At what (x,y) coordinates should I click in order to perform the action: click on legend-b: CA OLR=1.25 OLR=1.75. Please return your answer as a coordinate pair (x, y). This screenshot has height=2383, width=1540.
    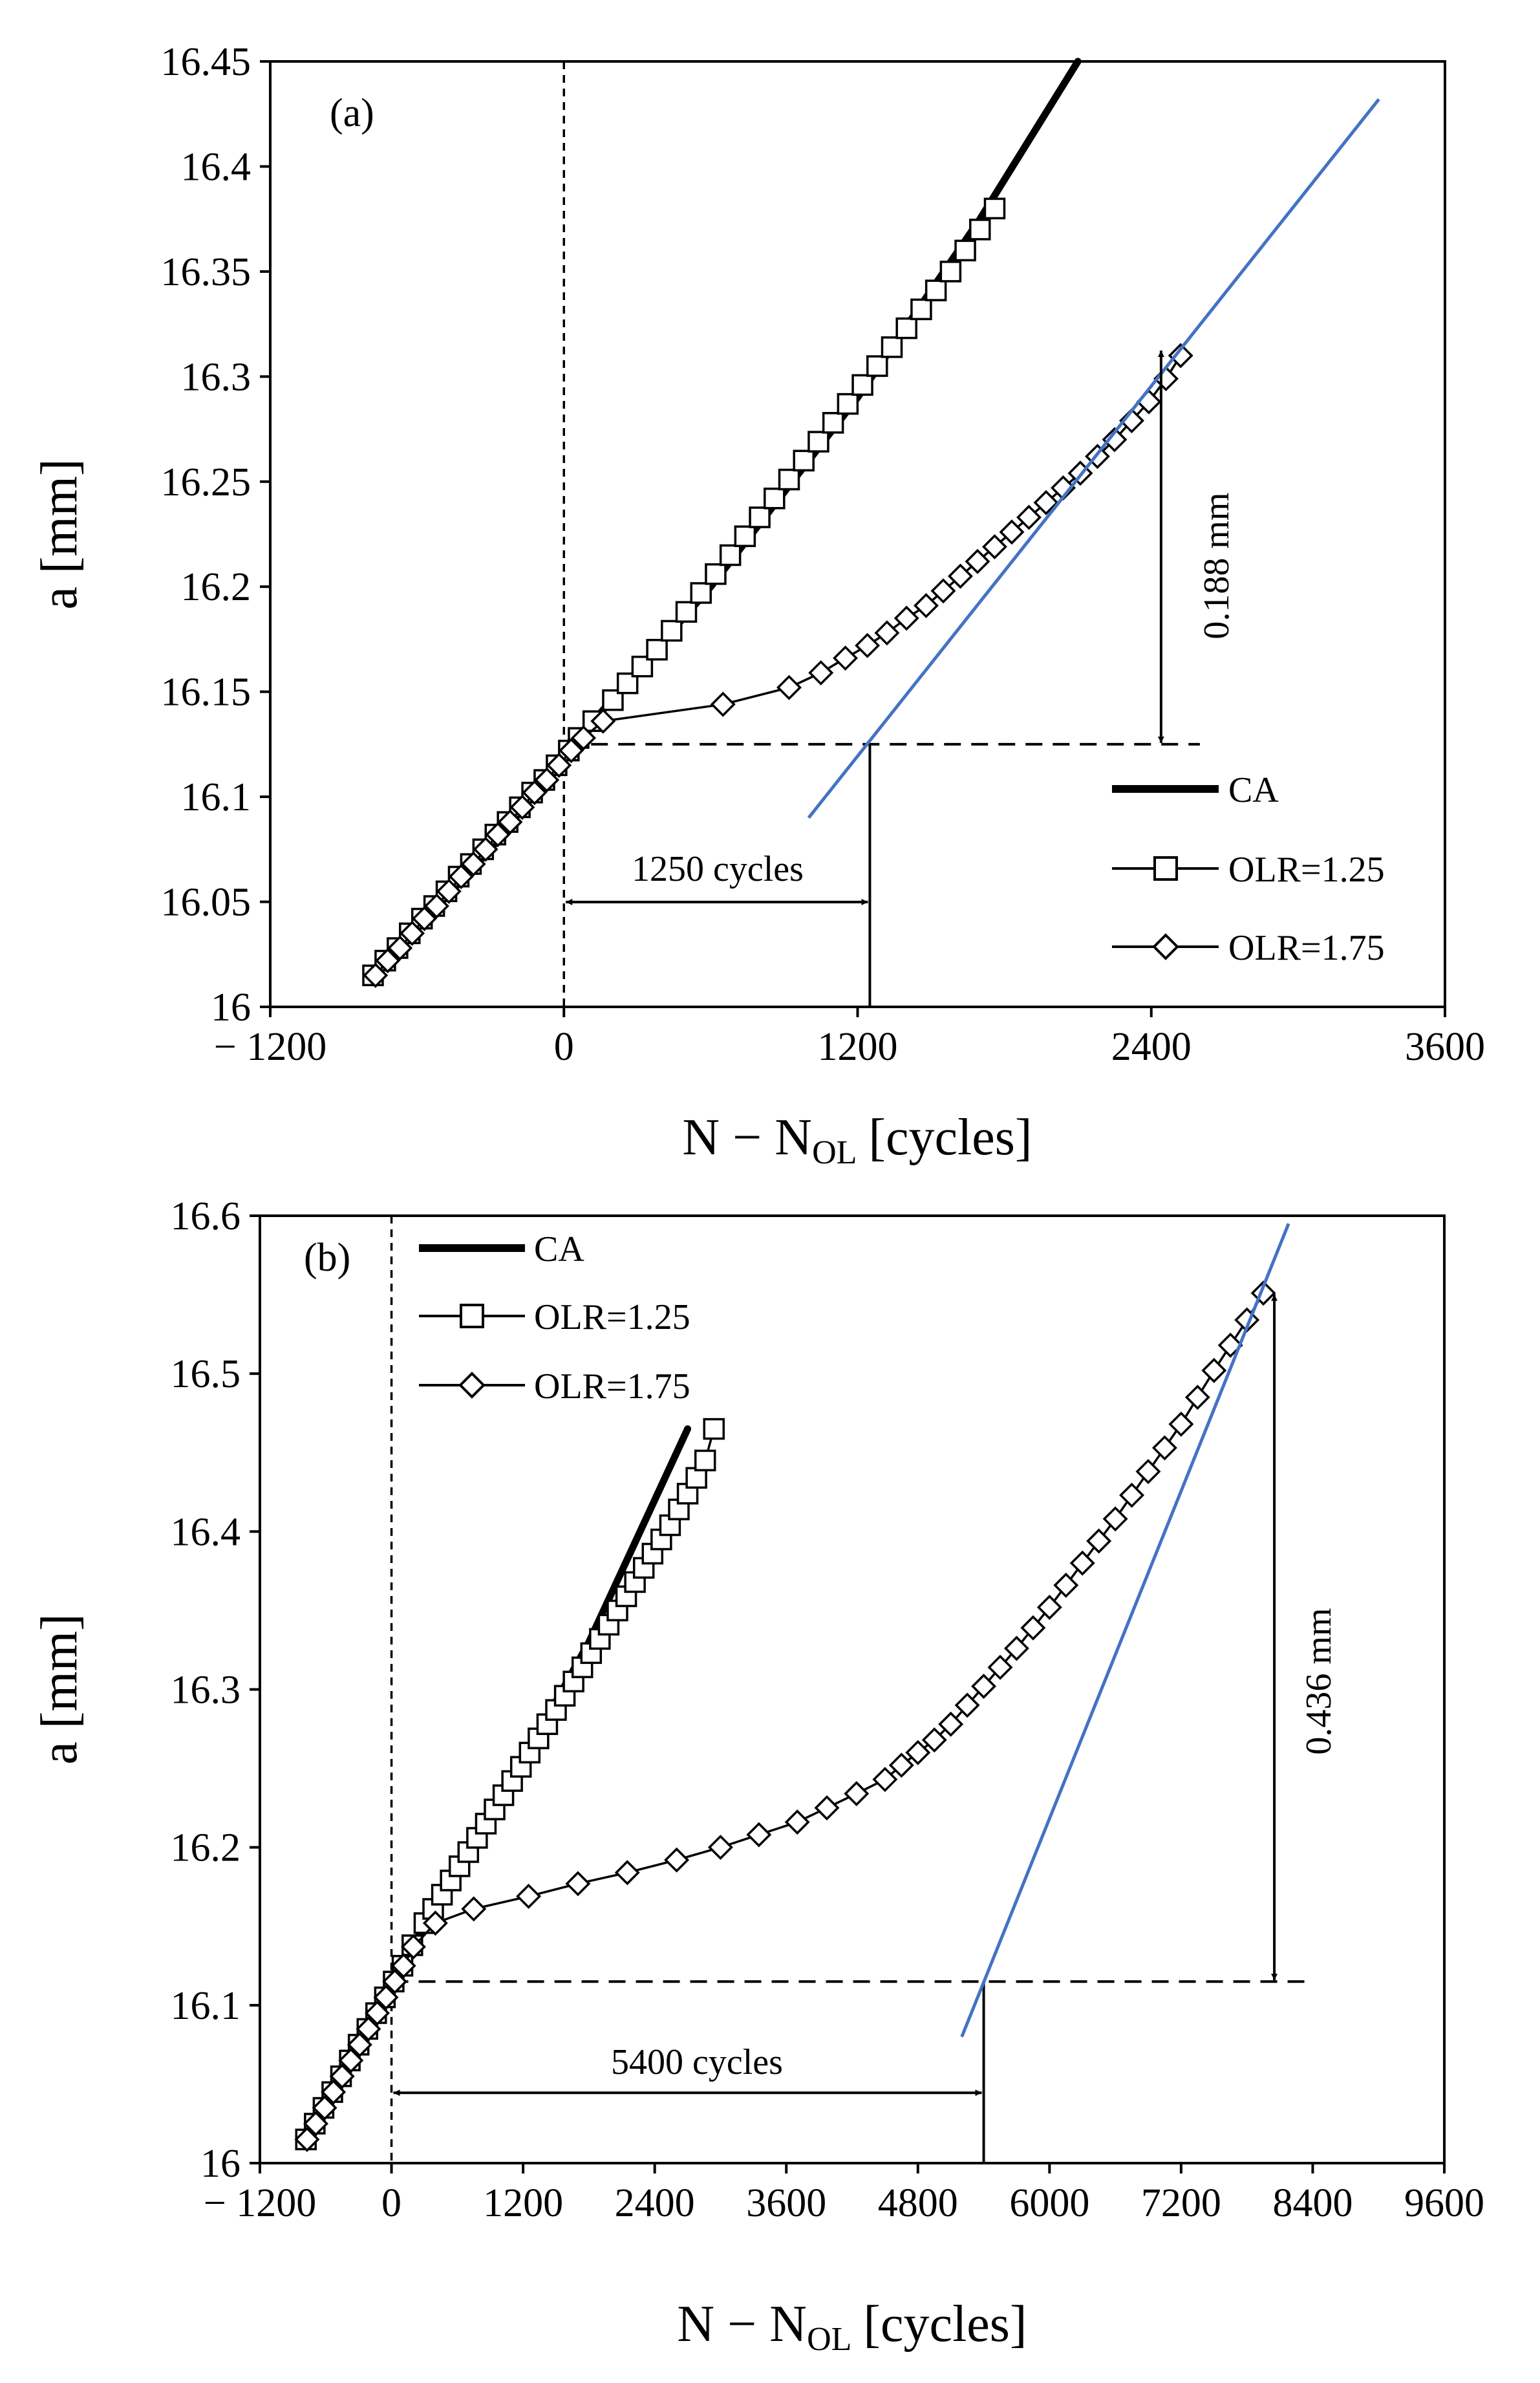
    Looking at the image, I should click on (554, 1318).